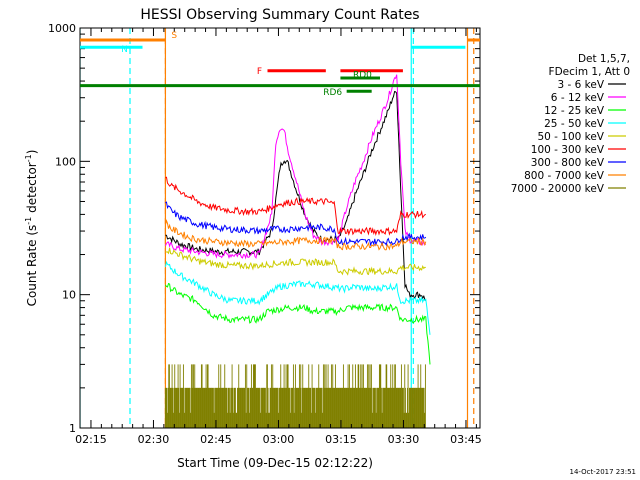 The height and width of the screenshot is (480, 640). I want to click on legend-label: 12 - 25 keV, so click(574, 111).